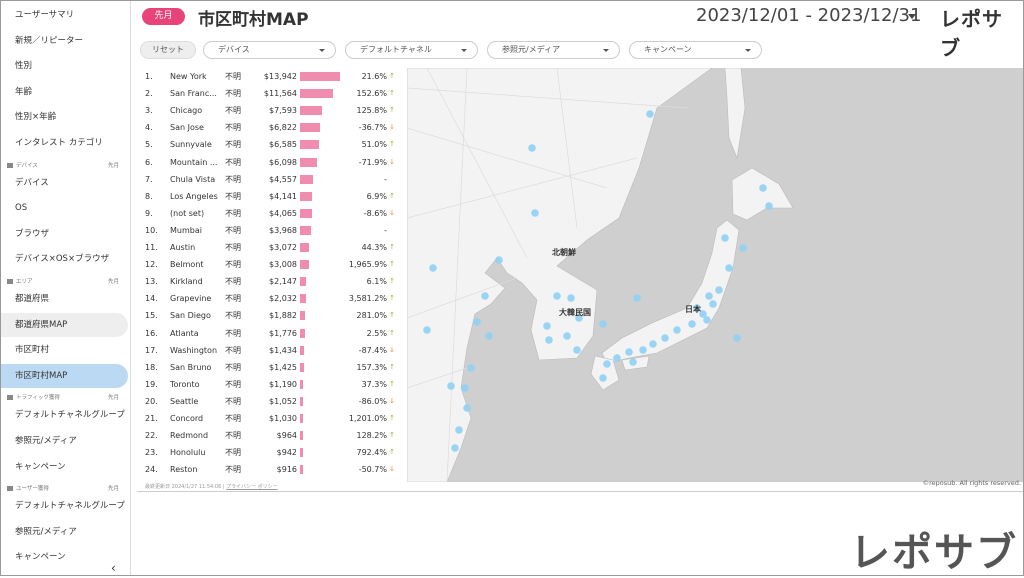 The height and width of the screenshot is (578, 1024). I want to click on table-row: 11. Austin 不明 $3,072 44.3% ↑, so click(272, 247).